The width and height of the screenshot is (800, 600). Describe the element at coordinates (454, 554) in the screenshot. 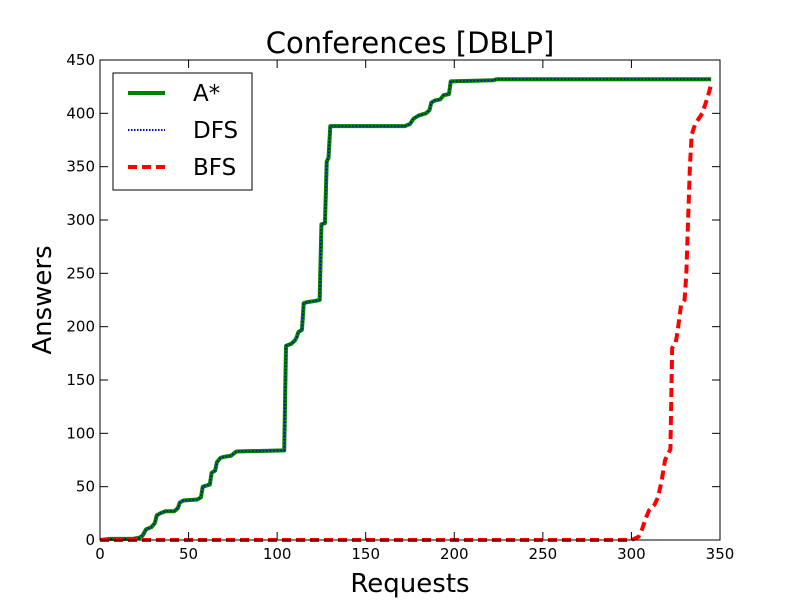

I see `x-tick-label: 200` at that location.